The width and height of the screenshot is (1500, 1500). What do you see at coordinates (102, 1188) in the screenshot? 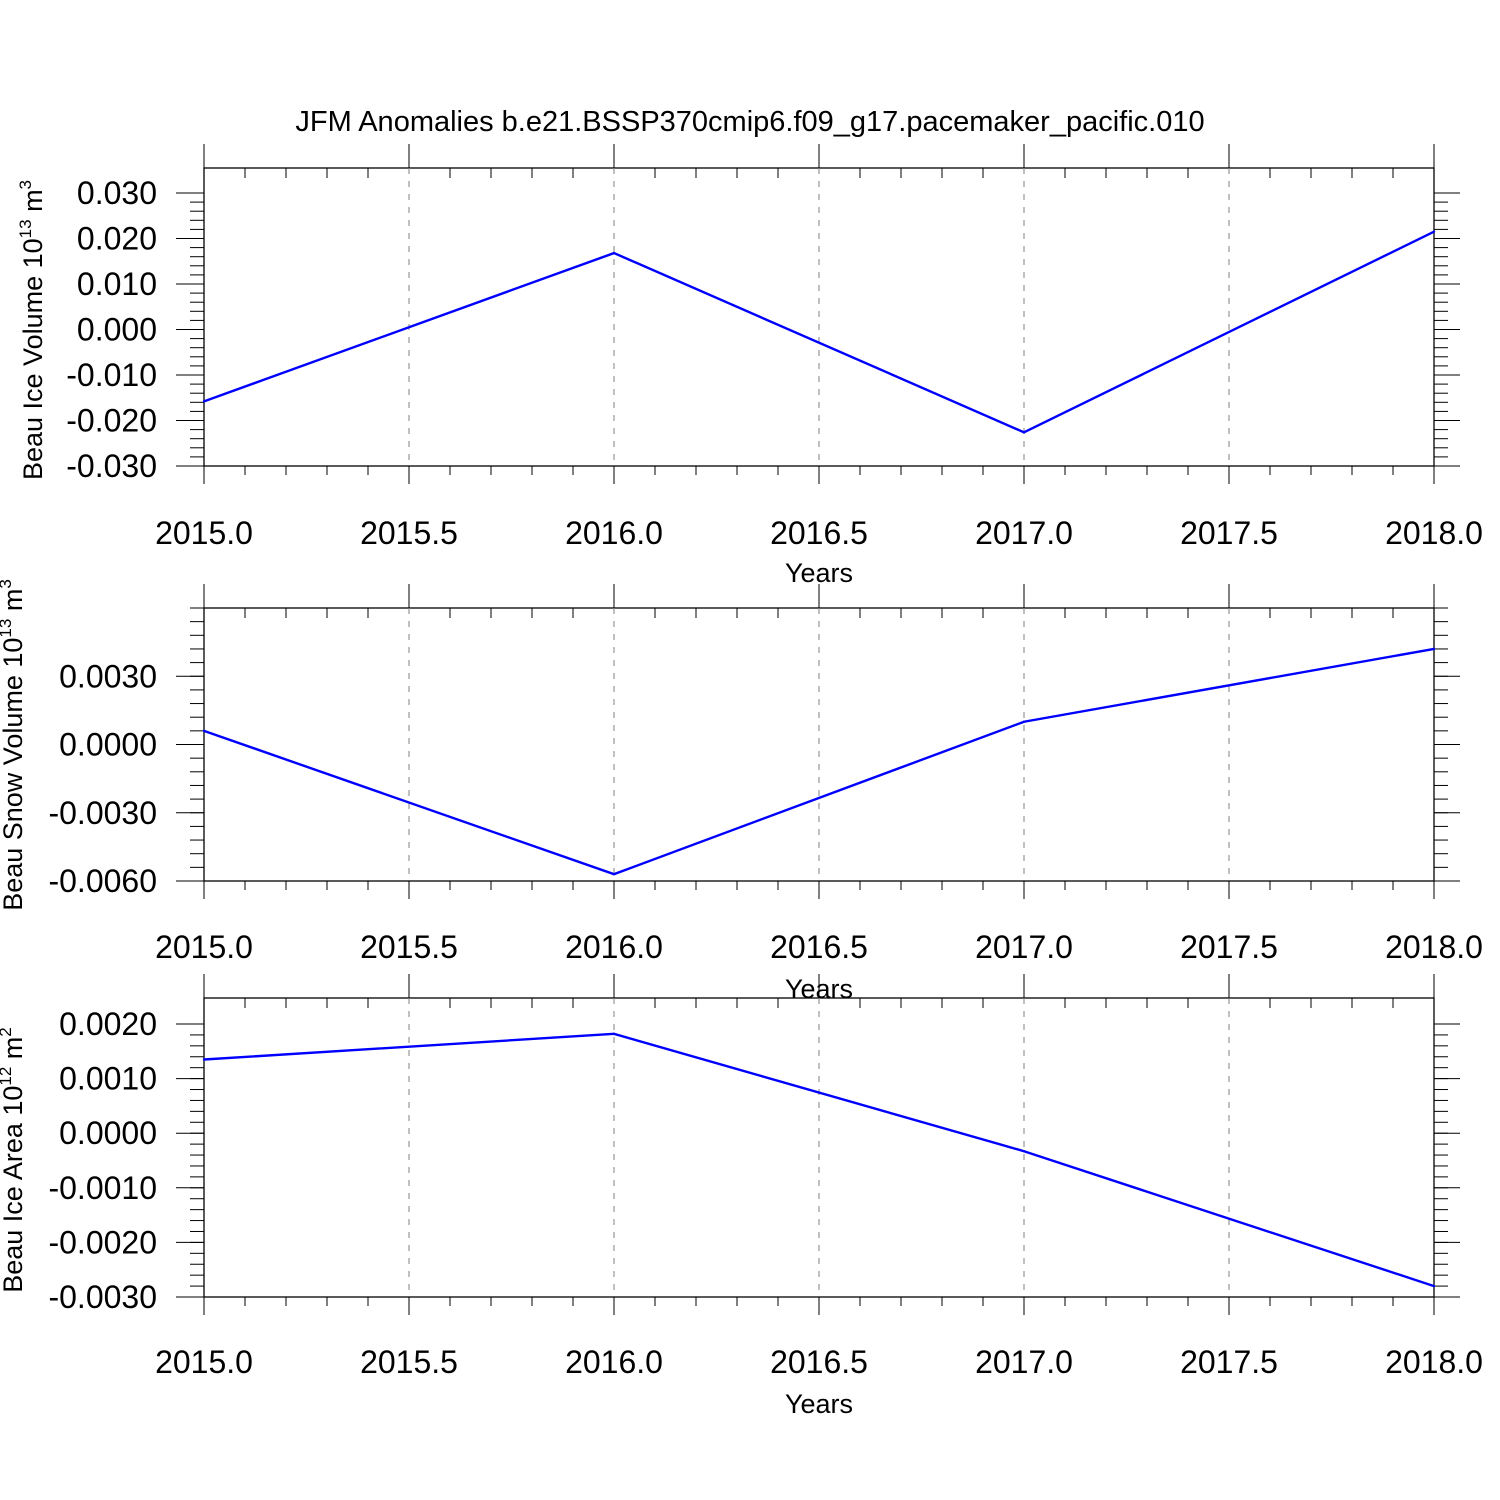
I see `y-tick-label: -0.0010` at bounding box center [102, 1188].